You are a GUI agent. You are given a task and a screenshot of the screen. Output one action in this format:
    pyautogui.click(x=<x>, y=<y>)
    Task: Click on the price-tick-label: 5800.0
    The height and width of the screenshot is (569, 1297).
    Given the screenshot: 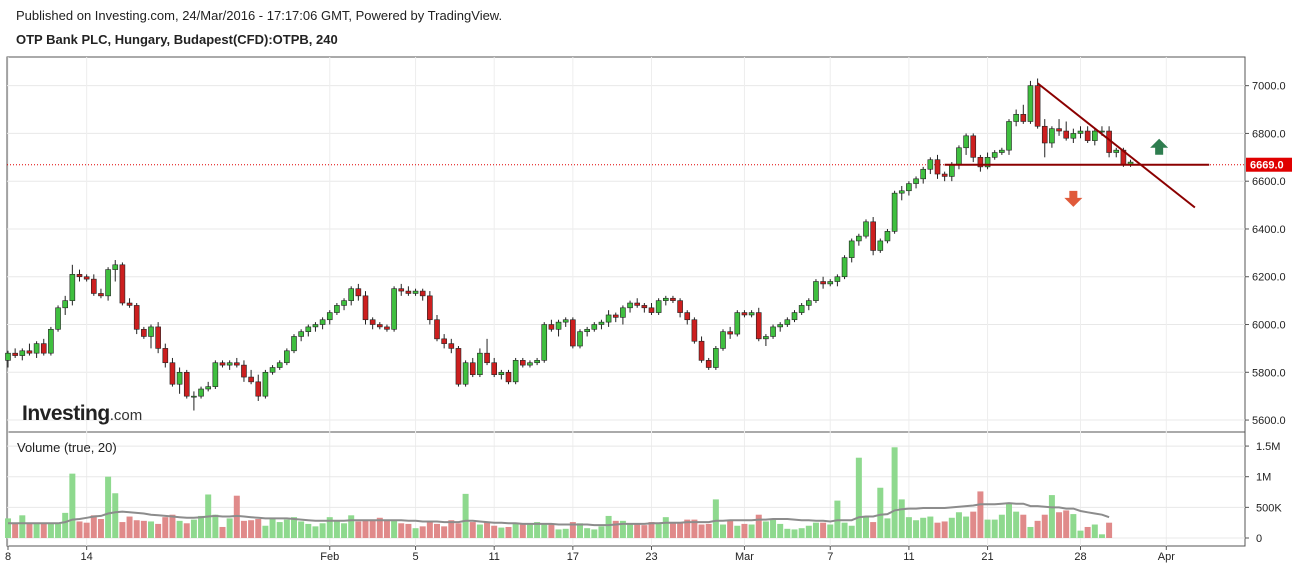 What is the action you would take?
    pyautogui.click(x=1269, y=373)
    